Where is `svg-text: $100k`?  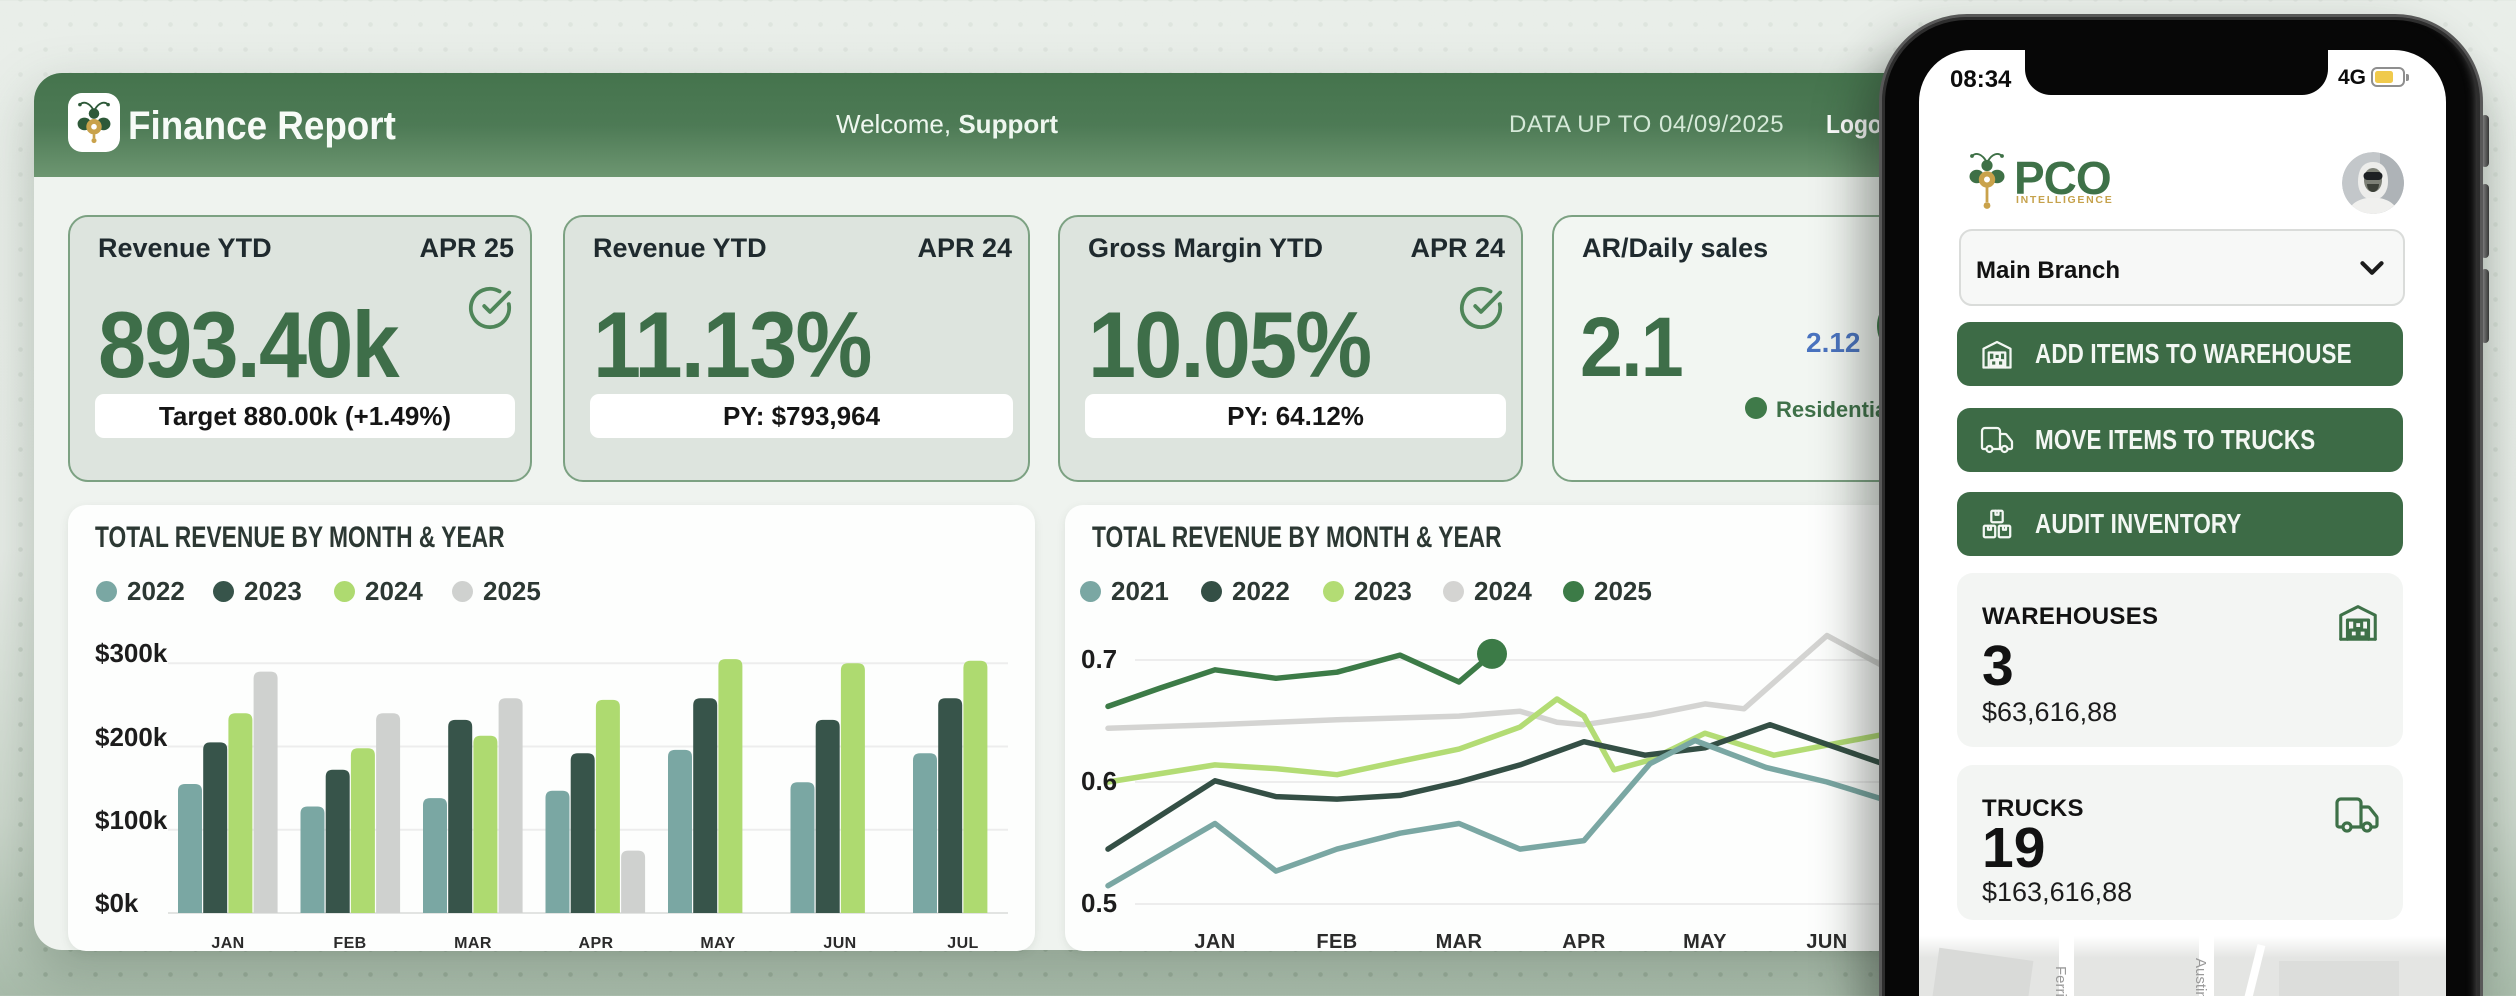
svg-text: $100k is located at coordinates (131, 820).